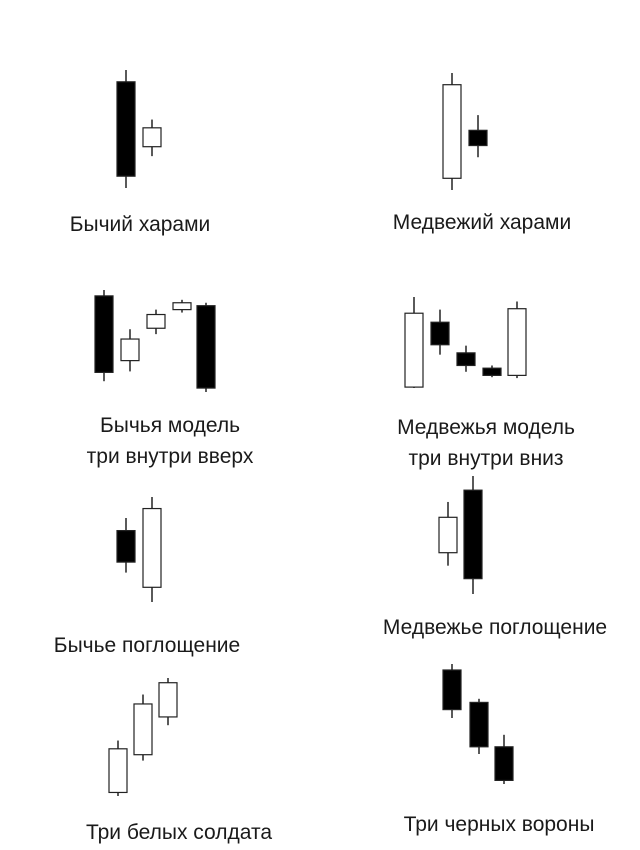  I want to click on caption-line: Медвежье поглощение, so click(495, 627).